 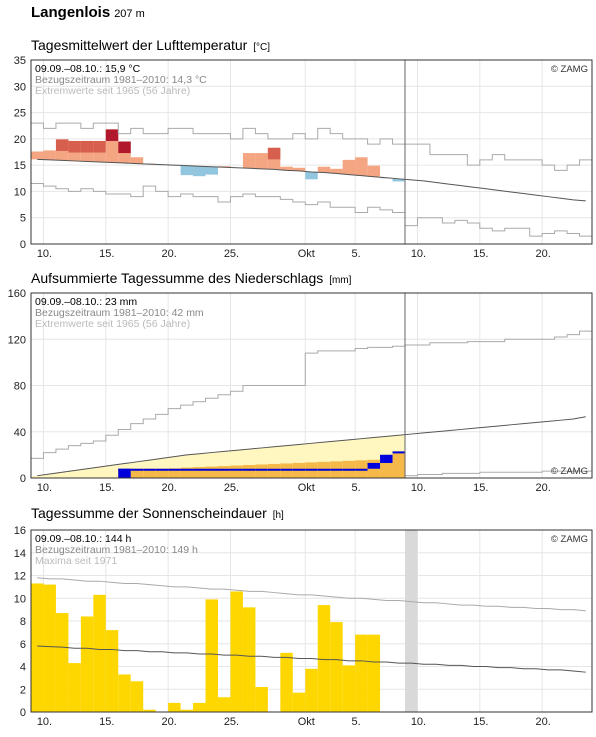 I want to click on missing-data-bar, so click(x=411, y=621).